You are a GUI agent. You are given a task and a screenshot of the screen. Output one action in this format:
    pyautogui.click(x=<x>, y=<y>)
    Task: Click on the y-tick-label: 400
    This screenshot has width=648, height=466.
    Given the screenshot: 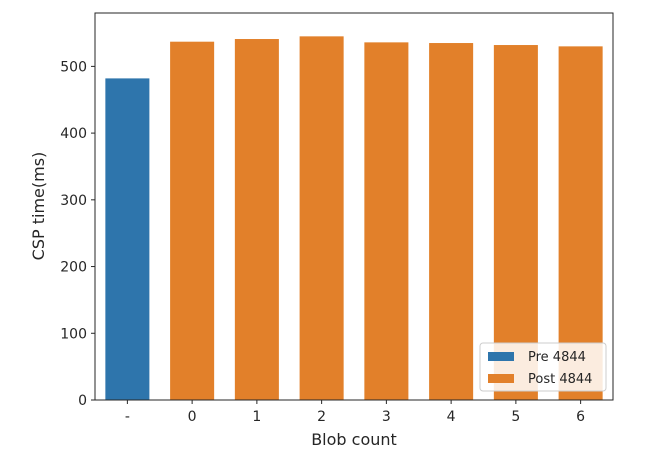 What is the action you would take?
    pyautogui.click(x=73, y=134)
    